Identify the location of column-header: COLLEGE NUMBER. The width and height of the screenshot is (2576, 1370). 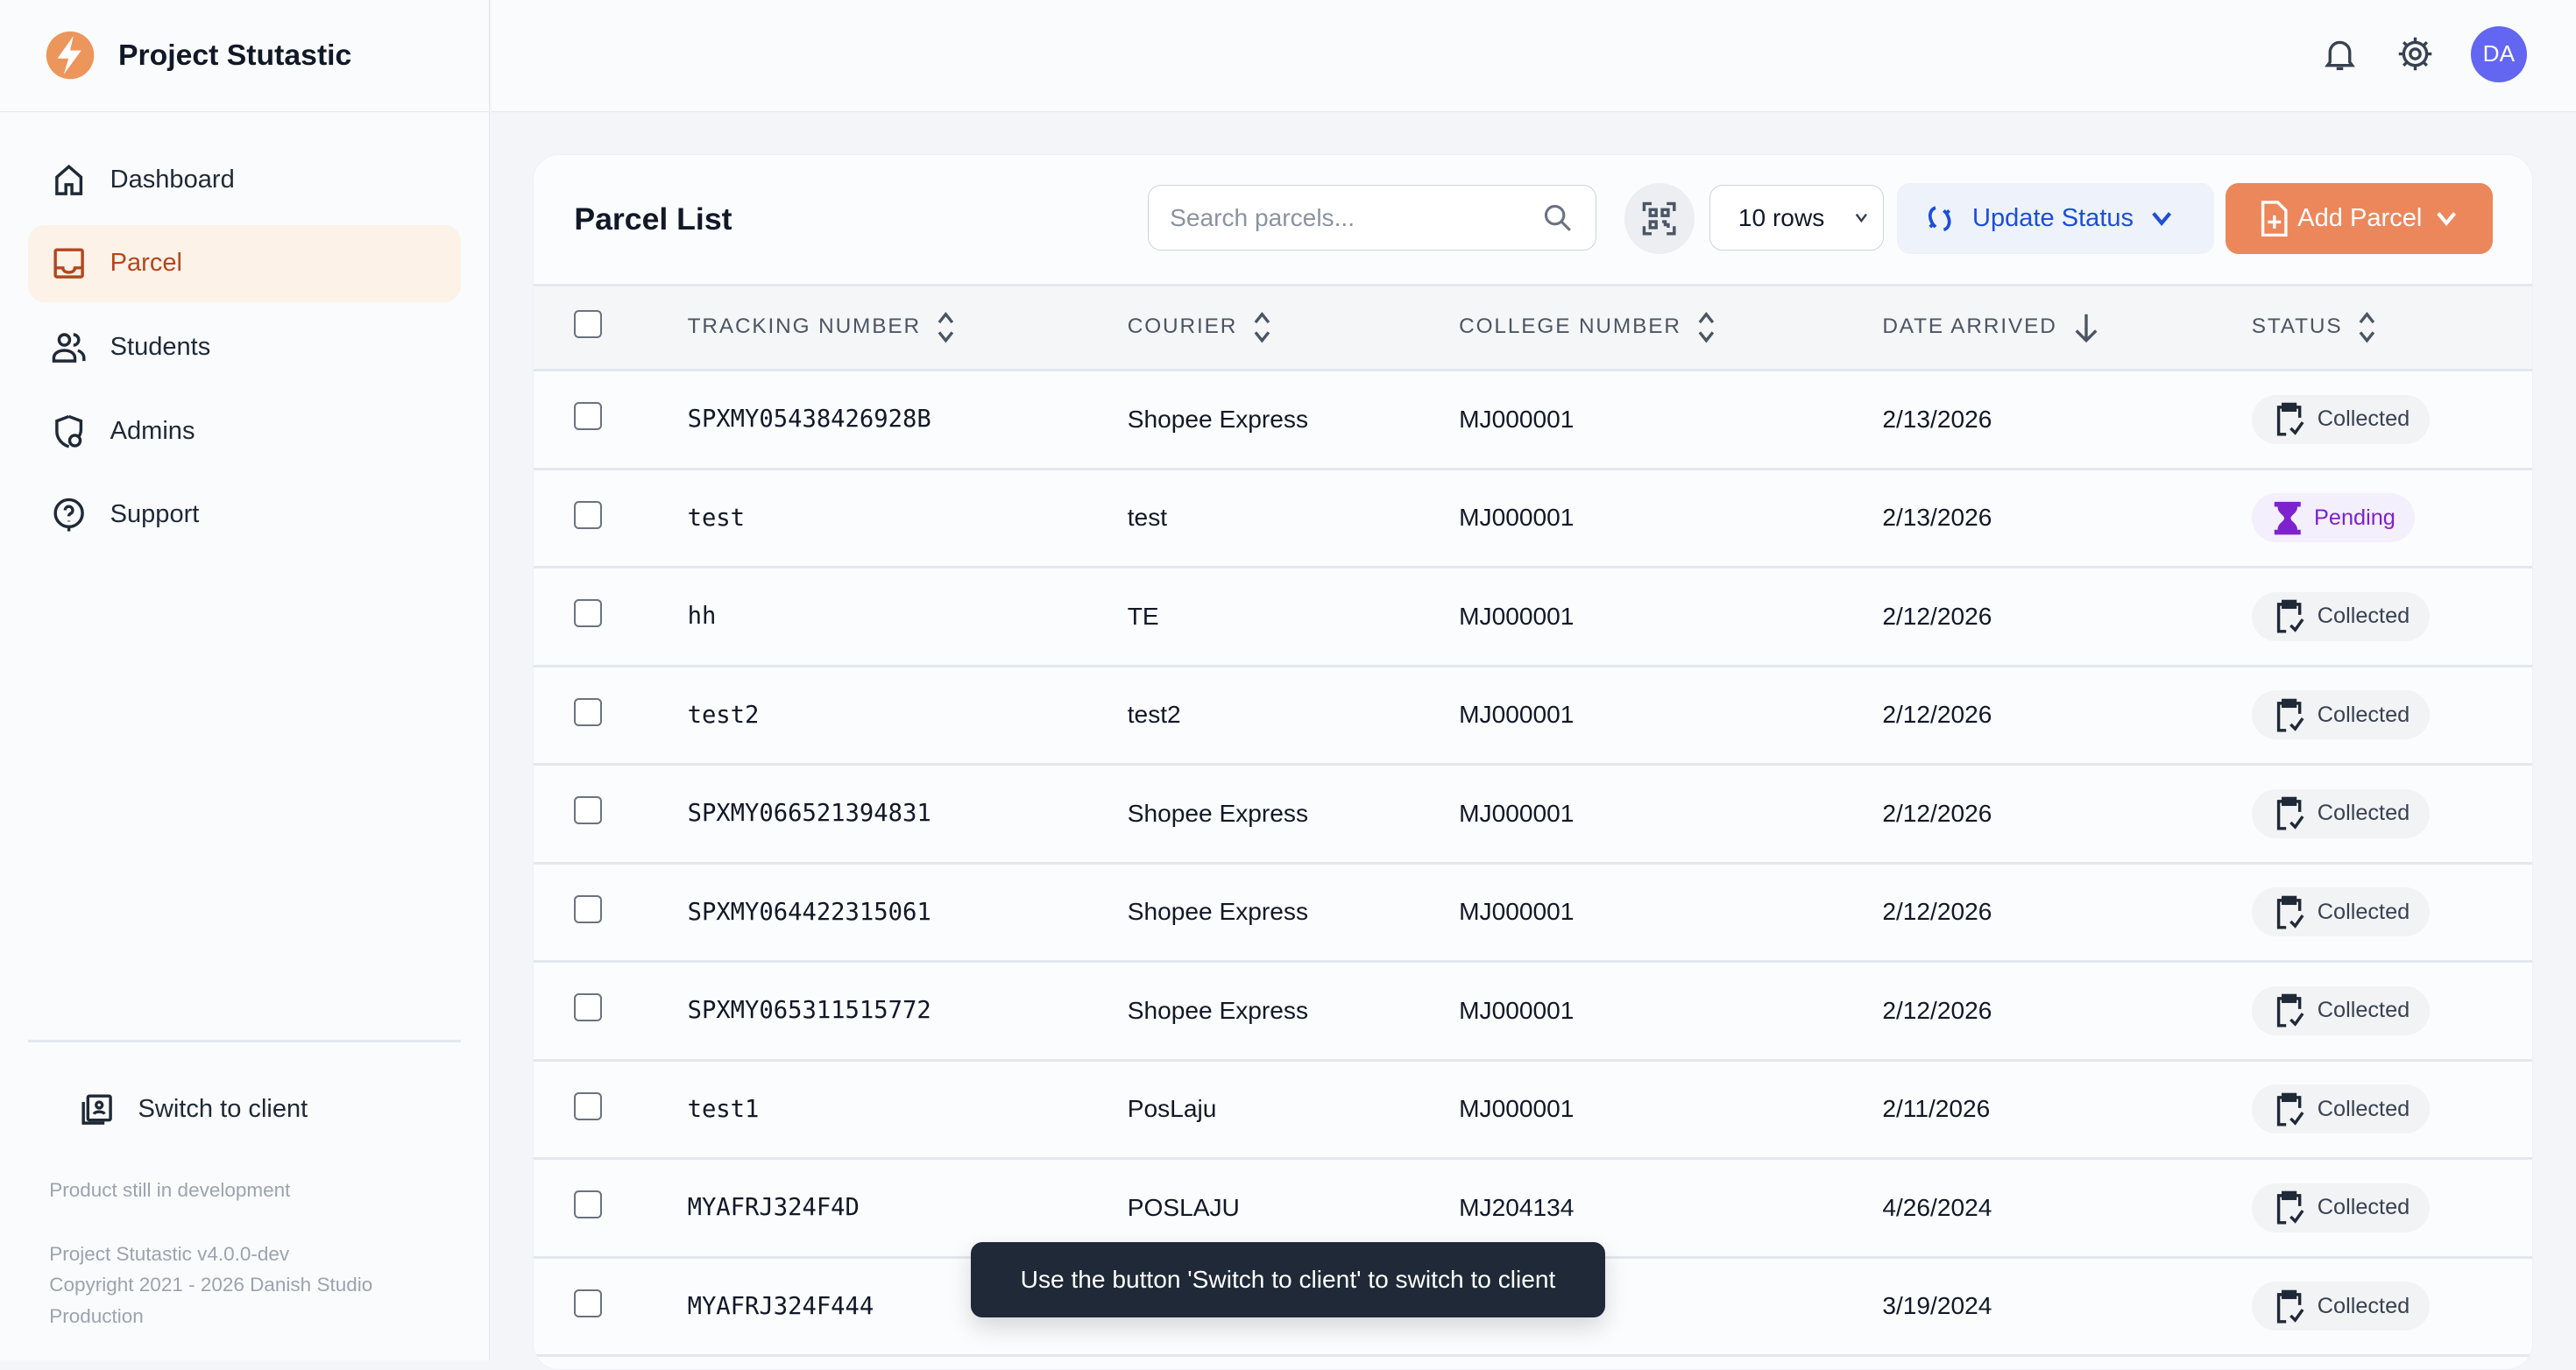
(1671, 327).